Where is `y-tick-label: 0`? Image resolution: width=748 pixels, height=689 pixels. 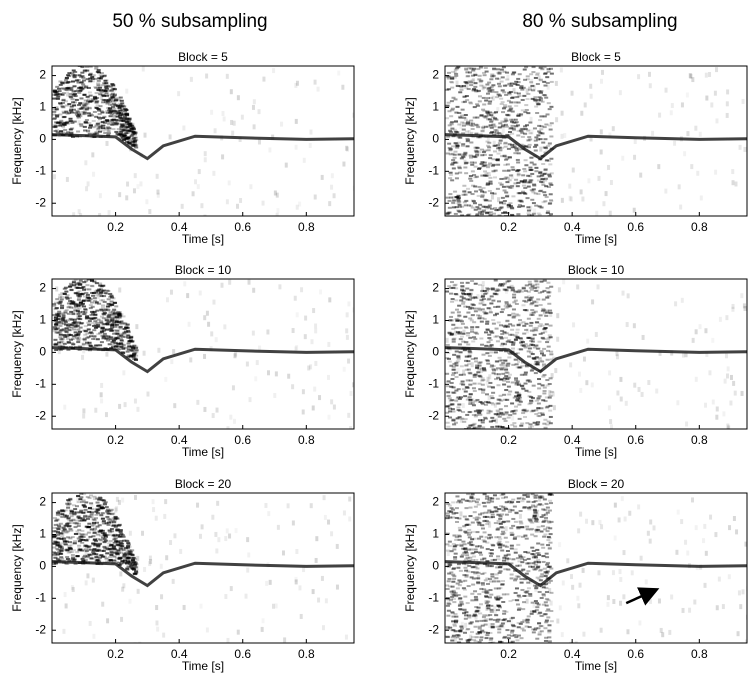
y-tick-label: 0 is located at coordinates (435, 139).